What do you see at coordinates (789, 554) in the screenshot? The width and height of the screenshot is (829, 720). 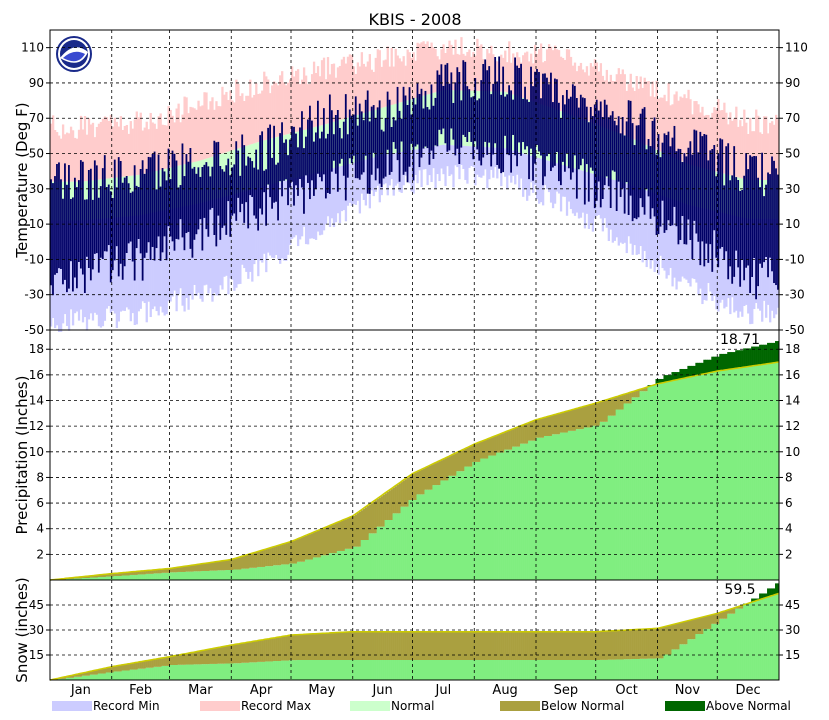 I see `precipitation-tick-label-right: 2` at bounding box center [789, 554].